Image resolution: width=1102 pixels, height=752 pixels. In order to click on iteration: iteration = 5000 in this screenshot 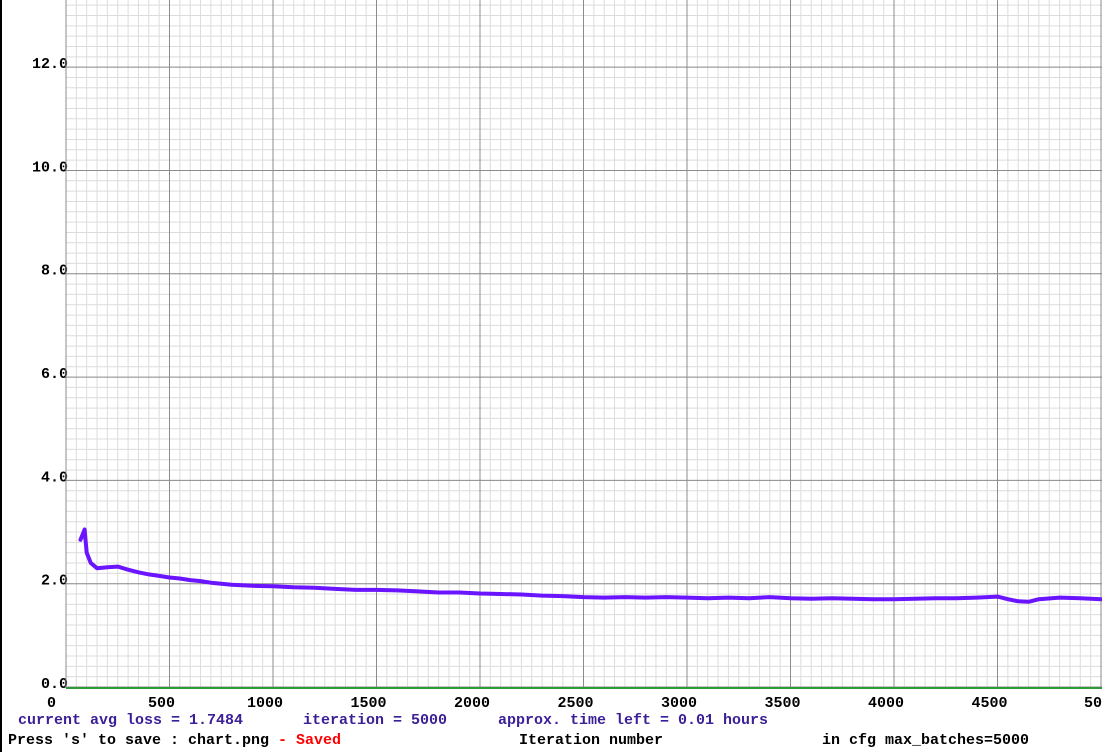, I will do `click(375, 720)`.